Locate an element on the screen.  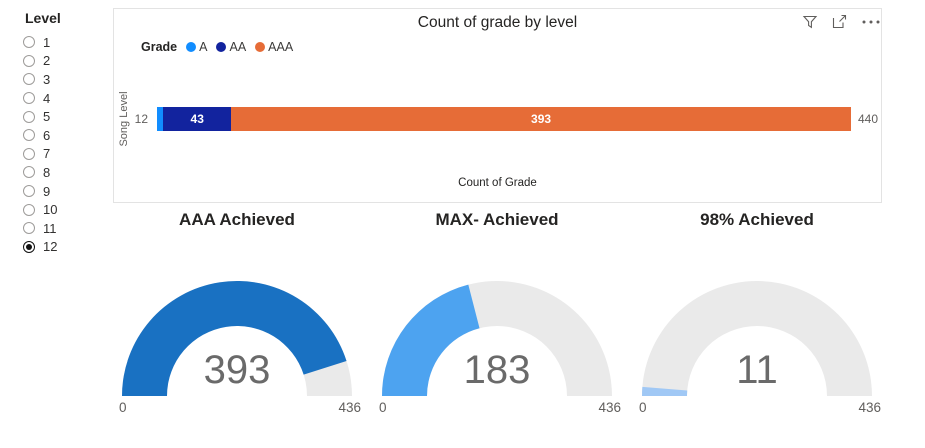
focus-mode-icon is located at coordinates (839, 21).